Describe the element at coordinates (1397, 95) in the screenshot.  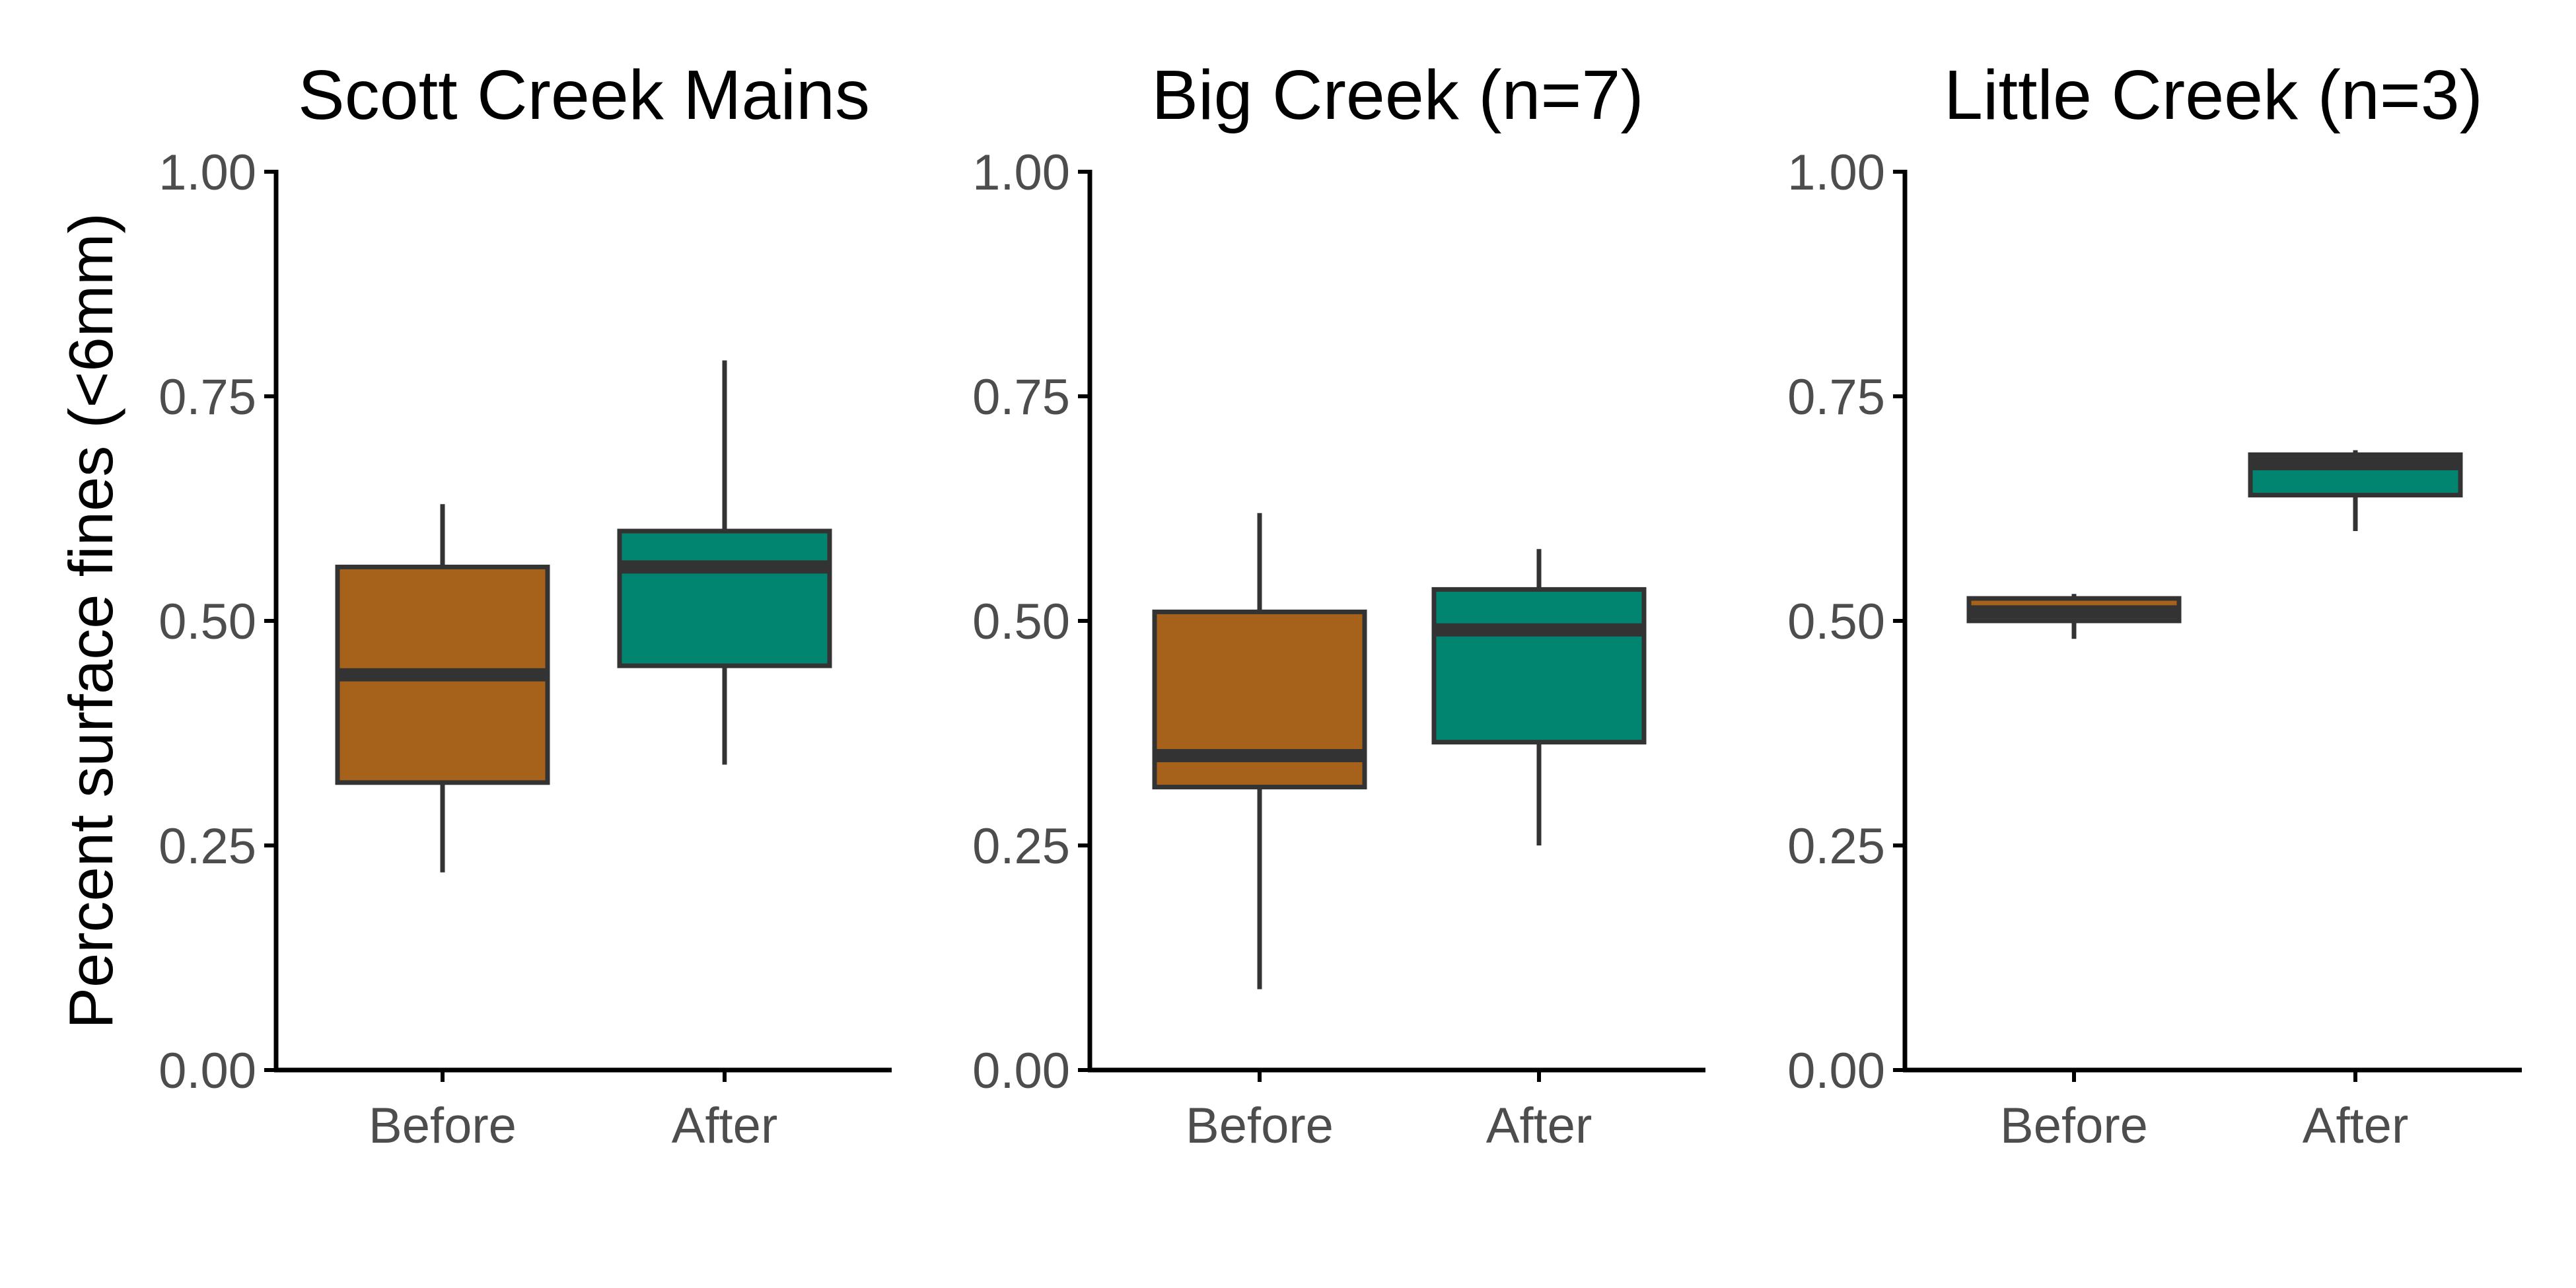
I see `panel-title: Big Creek (n=7)` at that location.